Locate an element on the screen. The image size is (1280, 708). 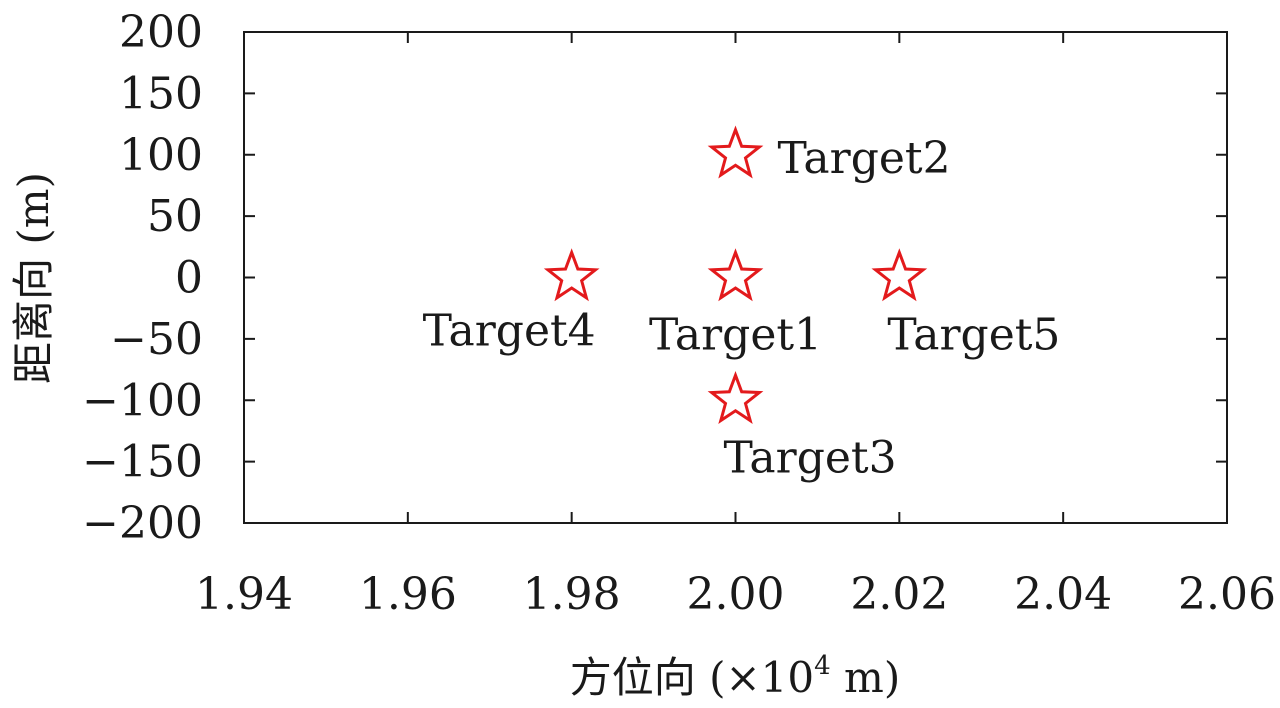
x-tick-label: 2.02 is located at coordinates (899, 594).